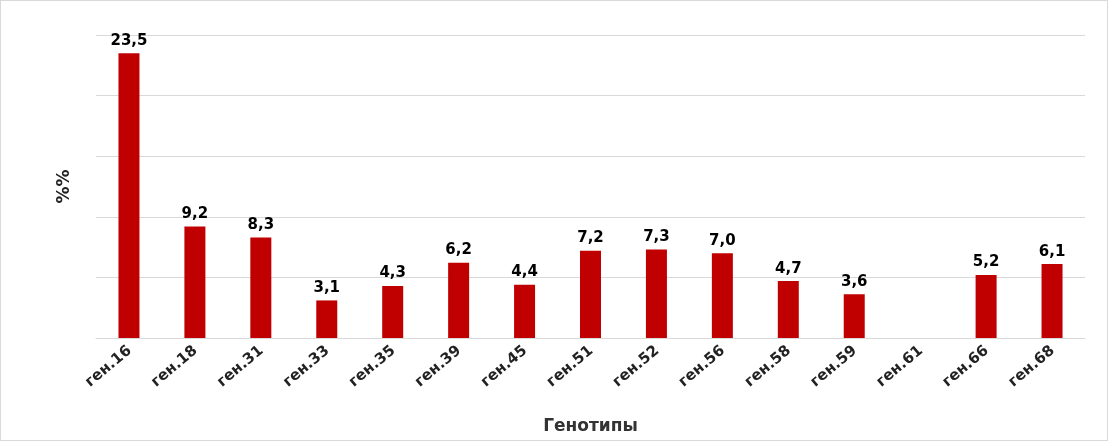 The image size is (1108, 441). Describe the element at coordinates (1052, 250) in the screenshot. I see `data-label: 6,1` at that location.